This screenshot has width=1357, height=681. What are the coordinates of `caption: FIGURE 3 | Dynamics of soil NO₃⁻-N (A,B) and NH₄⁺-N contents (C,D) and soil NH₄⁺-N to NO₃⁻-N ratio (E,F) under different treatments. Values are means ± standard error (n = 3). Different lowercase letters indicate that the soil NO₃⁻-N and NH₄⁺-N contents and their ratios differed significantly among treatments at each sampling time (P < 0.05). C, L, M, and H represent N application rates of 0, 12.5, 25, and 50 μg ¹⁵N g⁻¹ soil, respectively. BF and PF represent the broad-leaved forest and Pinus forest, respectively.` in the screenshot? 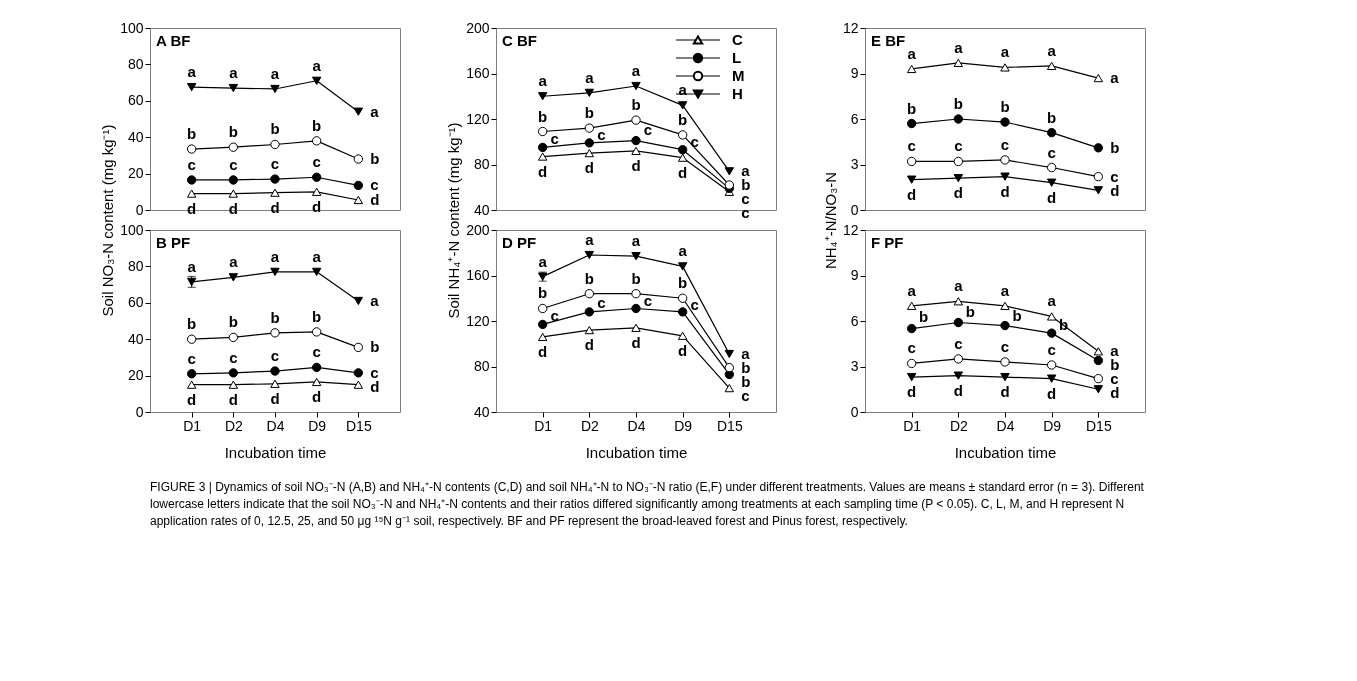 It's located at (647, 504).